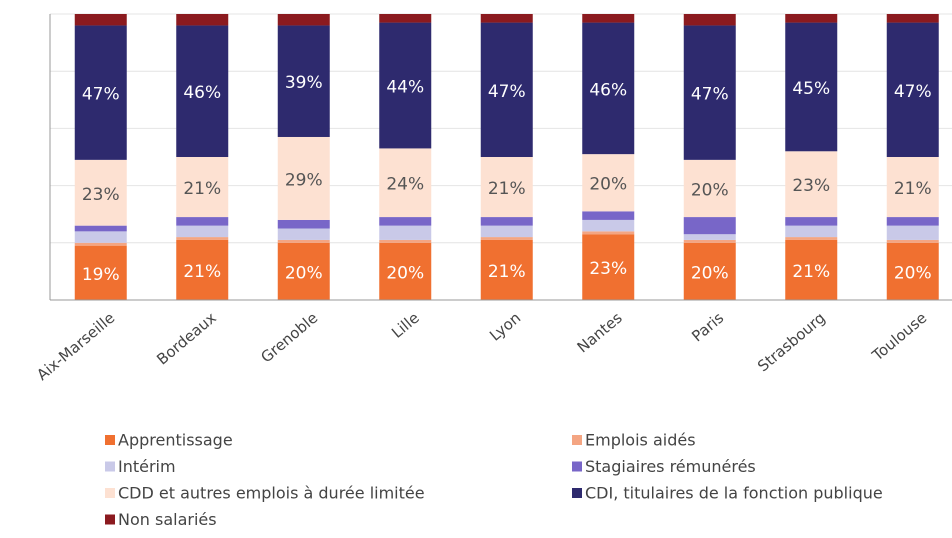 The image size is (952, 538). Describe the element at coordinates (147, 466) in the screenshot. I see `legend-label: Intérim` at that location.